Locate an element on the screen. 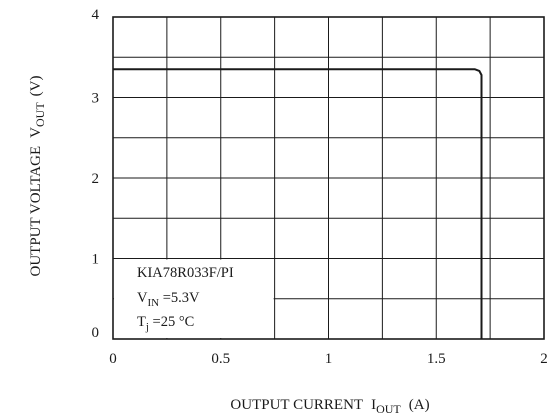 This screenshot has width=552, height=418. annotation-box-background is located at coordinates (194, 298).